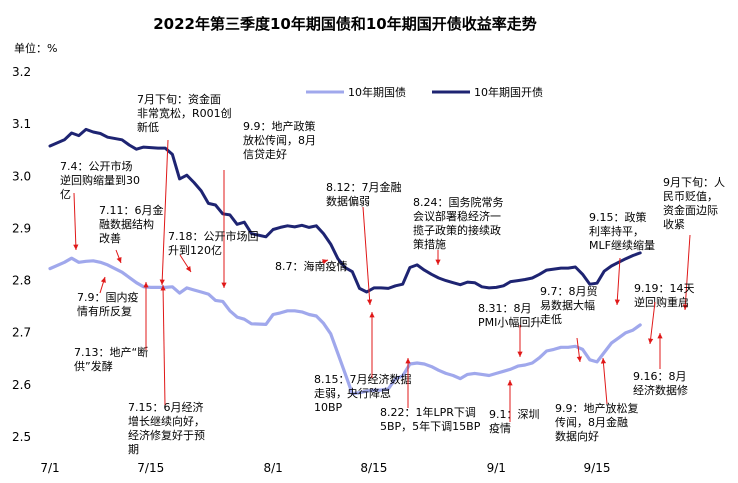  Describe the element at coordinates (458, 202) in the screenshot. I see `annotation-line: 8.24：国务院常务` at that location.